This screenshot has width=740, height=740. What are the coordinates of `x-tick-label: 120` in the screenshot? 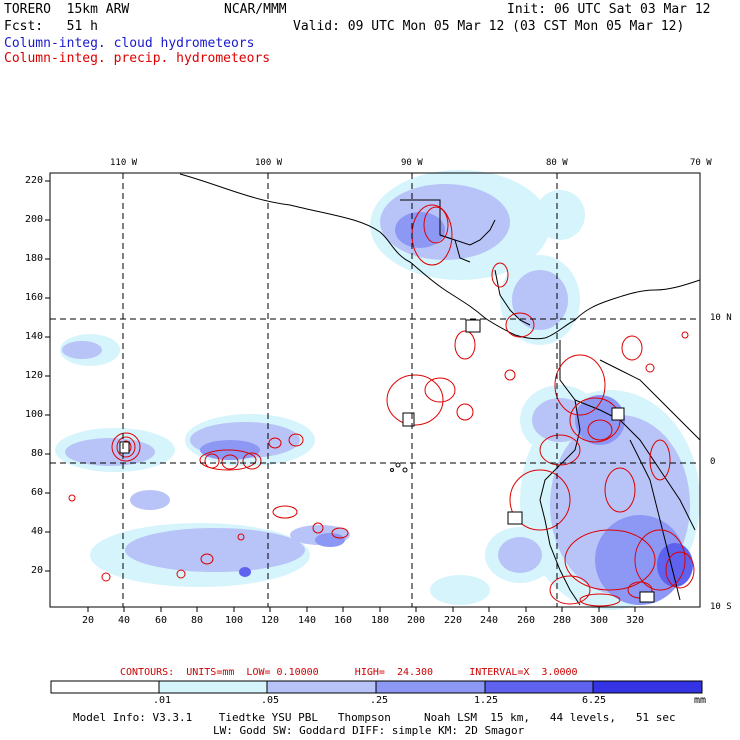 It's located at (270, 620).